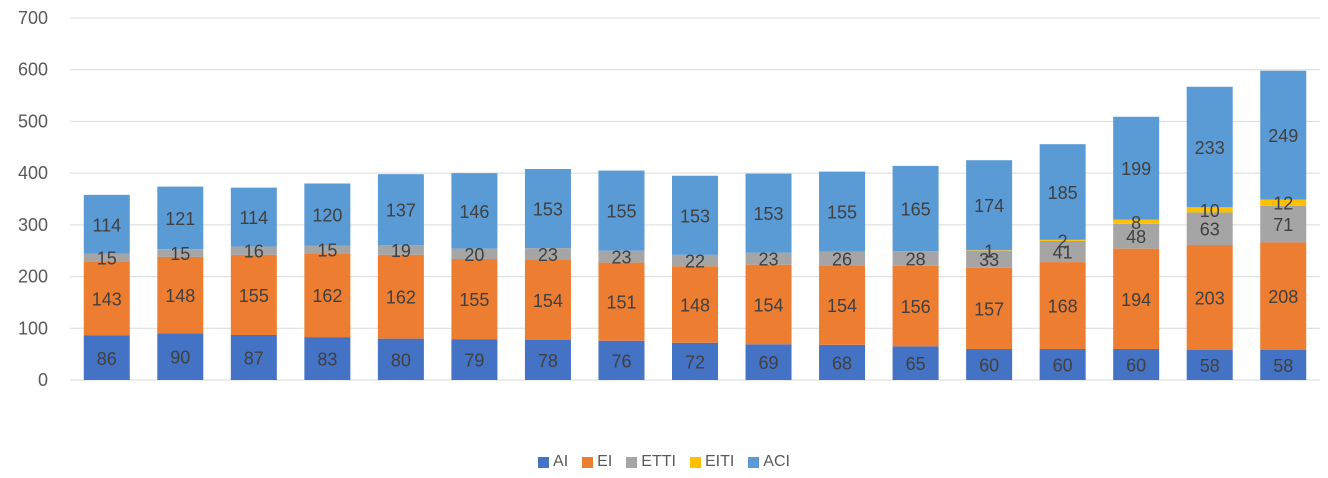 This screenshot has height=478, width=1328. I want to click on data-label-ei-4: 162, so click(327, 296).